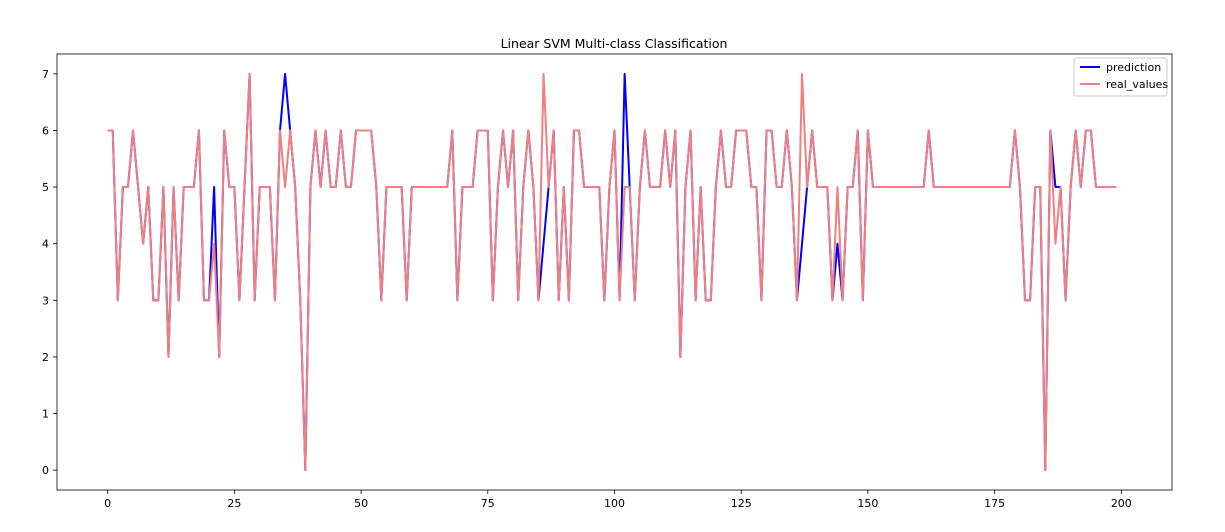  Describe the element at coordinates (488, 503) in the screenshot. I see `x-tick-label: 75` at that location.